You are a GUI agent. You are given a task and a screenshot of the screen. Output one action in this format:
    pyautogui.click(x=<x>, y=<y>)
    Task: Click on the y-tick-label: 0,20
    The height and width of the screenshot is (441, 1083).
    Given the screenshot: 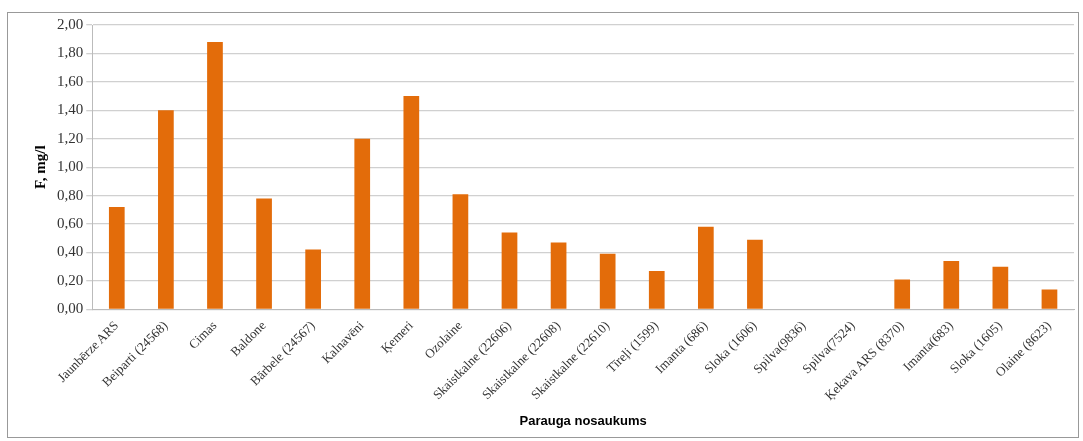 What is the action you would take?
    pyautogui.click(x=70, y=279)
    